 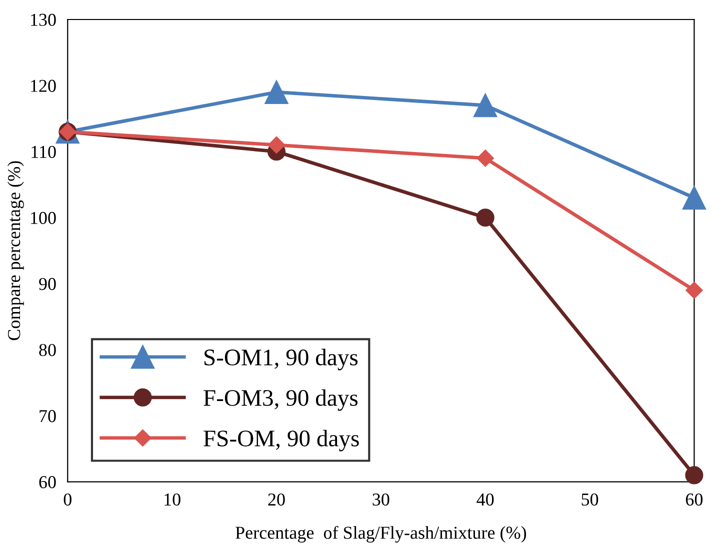 What do you see at coordinates (281, 400) in the screenshot?
I see `legend-label: F-OM3, 90 days` at bounding box center [281, 400].